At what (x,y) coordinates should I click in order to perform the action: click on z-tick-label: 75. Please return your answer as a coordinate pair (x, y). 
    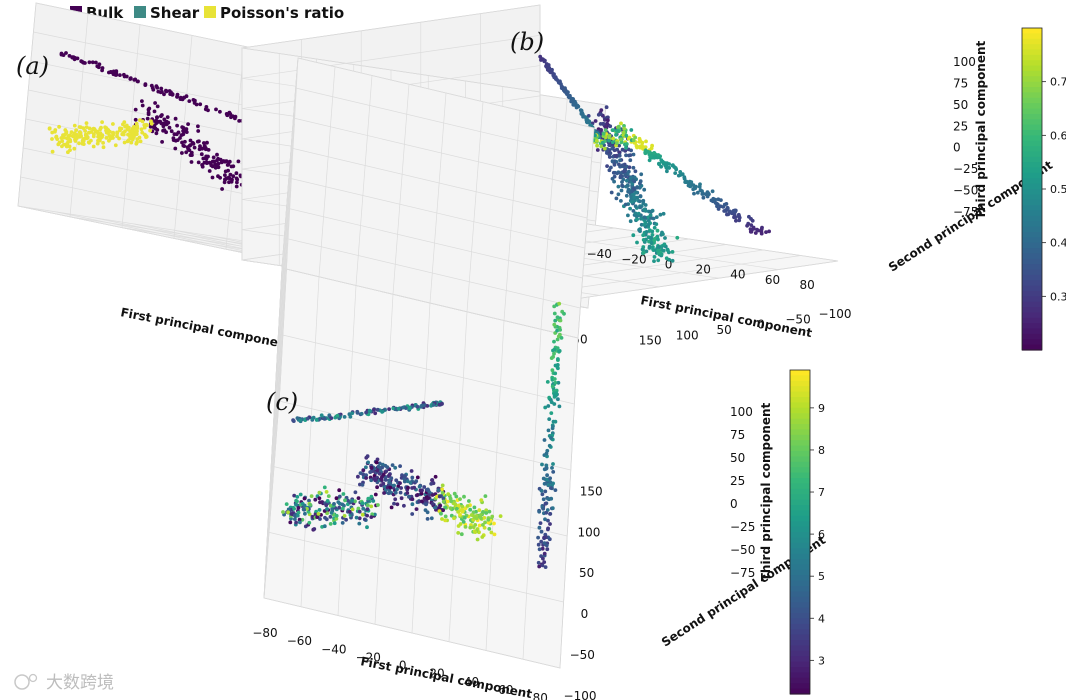
    Looking at the image, I should click on (960, 83).